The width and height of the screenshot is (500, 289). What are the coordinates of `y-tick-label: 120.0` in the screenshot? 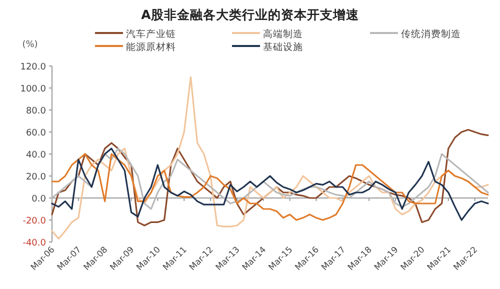 It's located at (33, 67).